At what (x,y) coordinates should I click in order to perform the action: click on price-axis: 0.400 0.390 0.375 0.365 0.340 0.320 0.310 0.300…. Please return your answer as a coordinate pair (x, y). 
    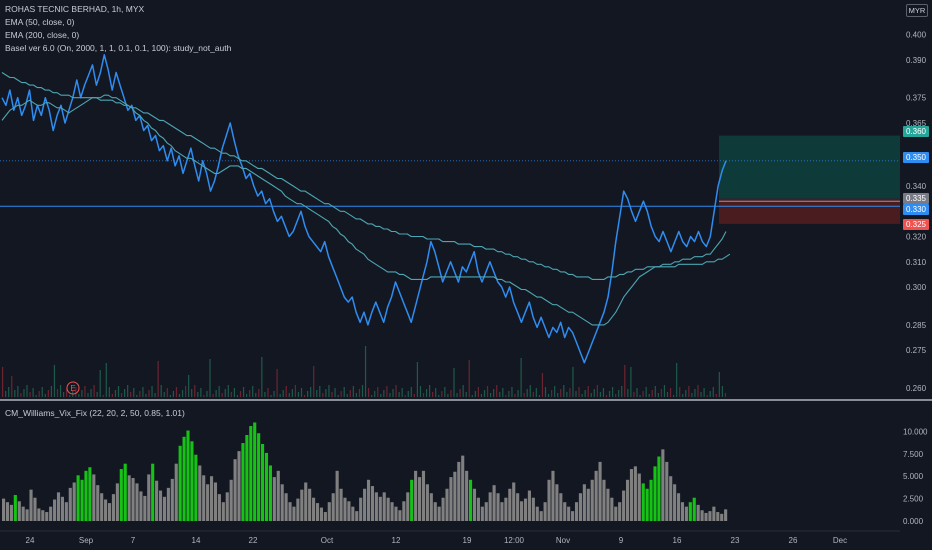
    Looking at the image, I should click on (916, 212).